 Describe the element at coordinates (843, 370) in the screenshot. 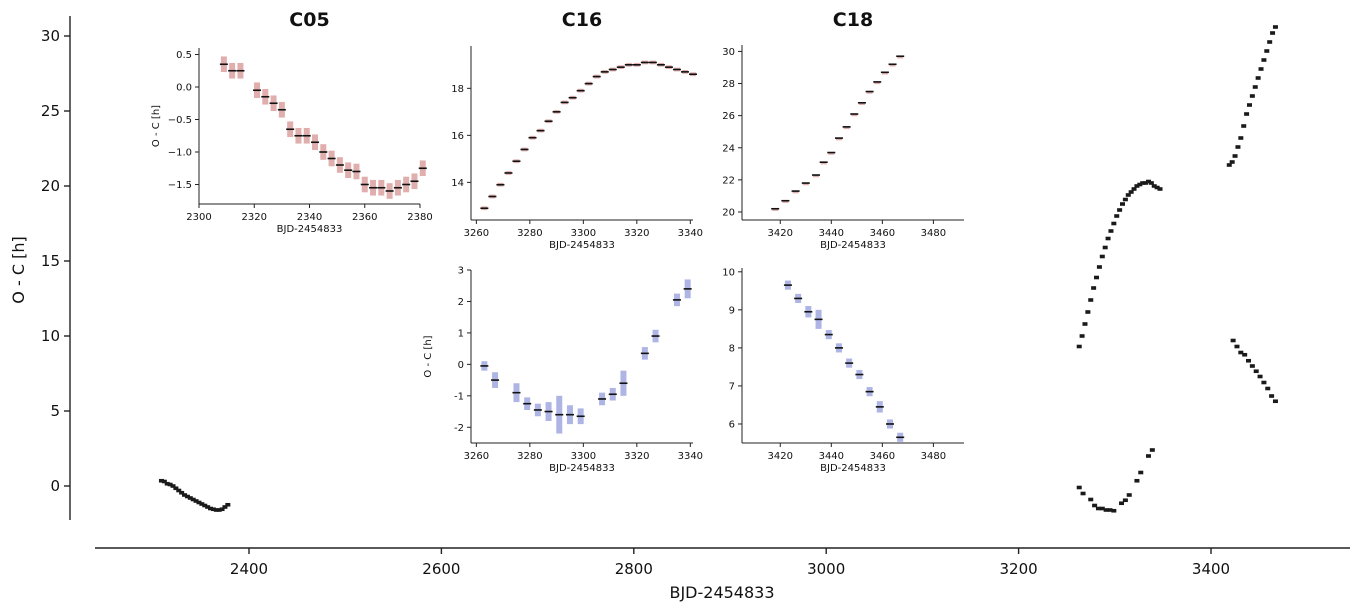

I see `chart-c18_bottom: 6 7 8 9 10 3420 3440 3460 3480 BJD-2454833` at that location.